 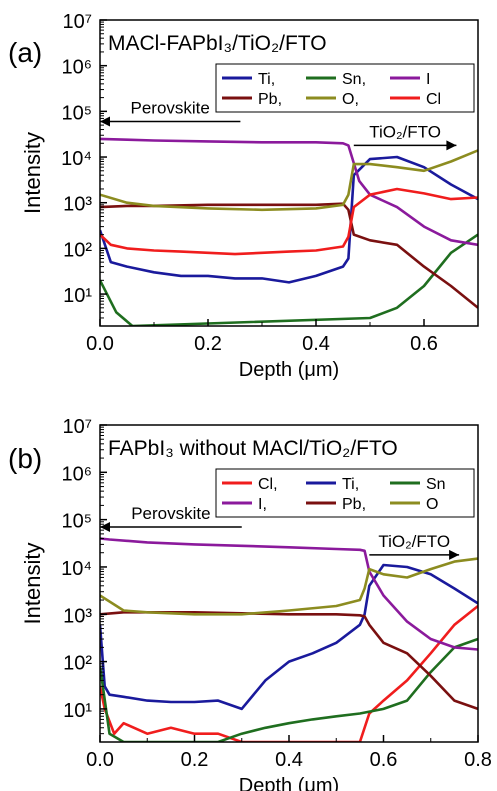 I want to click on chart-title: FAPbI₃ without MACl/TiO₂/FTO, so click(x=253, y=448).